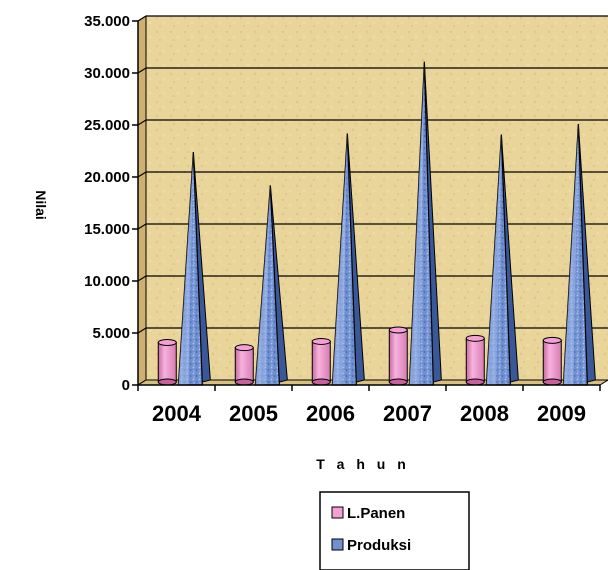  I want to click on legend-frame, so click(394, 530).